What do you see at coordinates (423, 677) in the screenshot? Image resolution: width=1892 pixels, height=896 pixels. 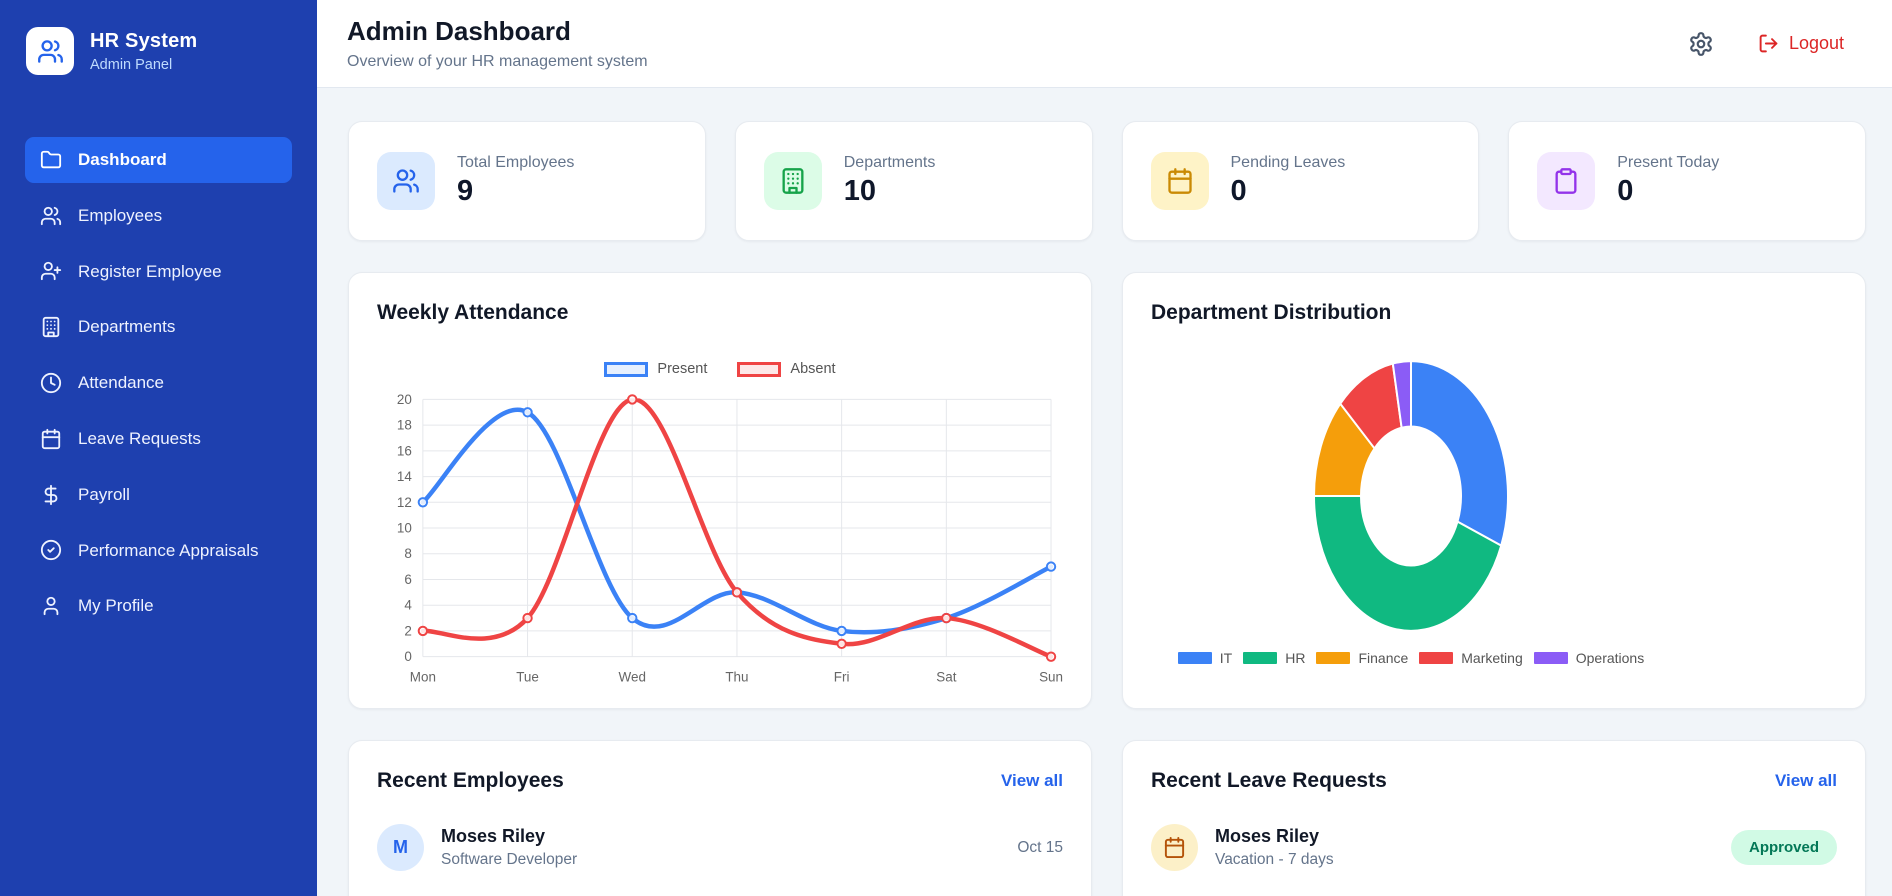 I see `svg-text: Mon` at bounding box center [423, 677].